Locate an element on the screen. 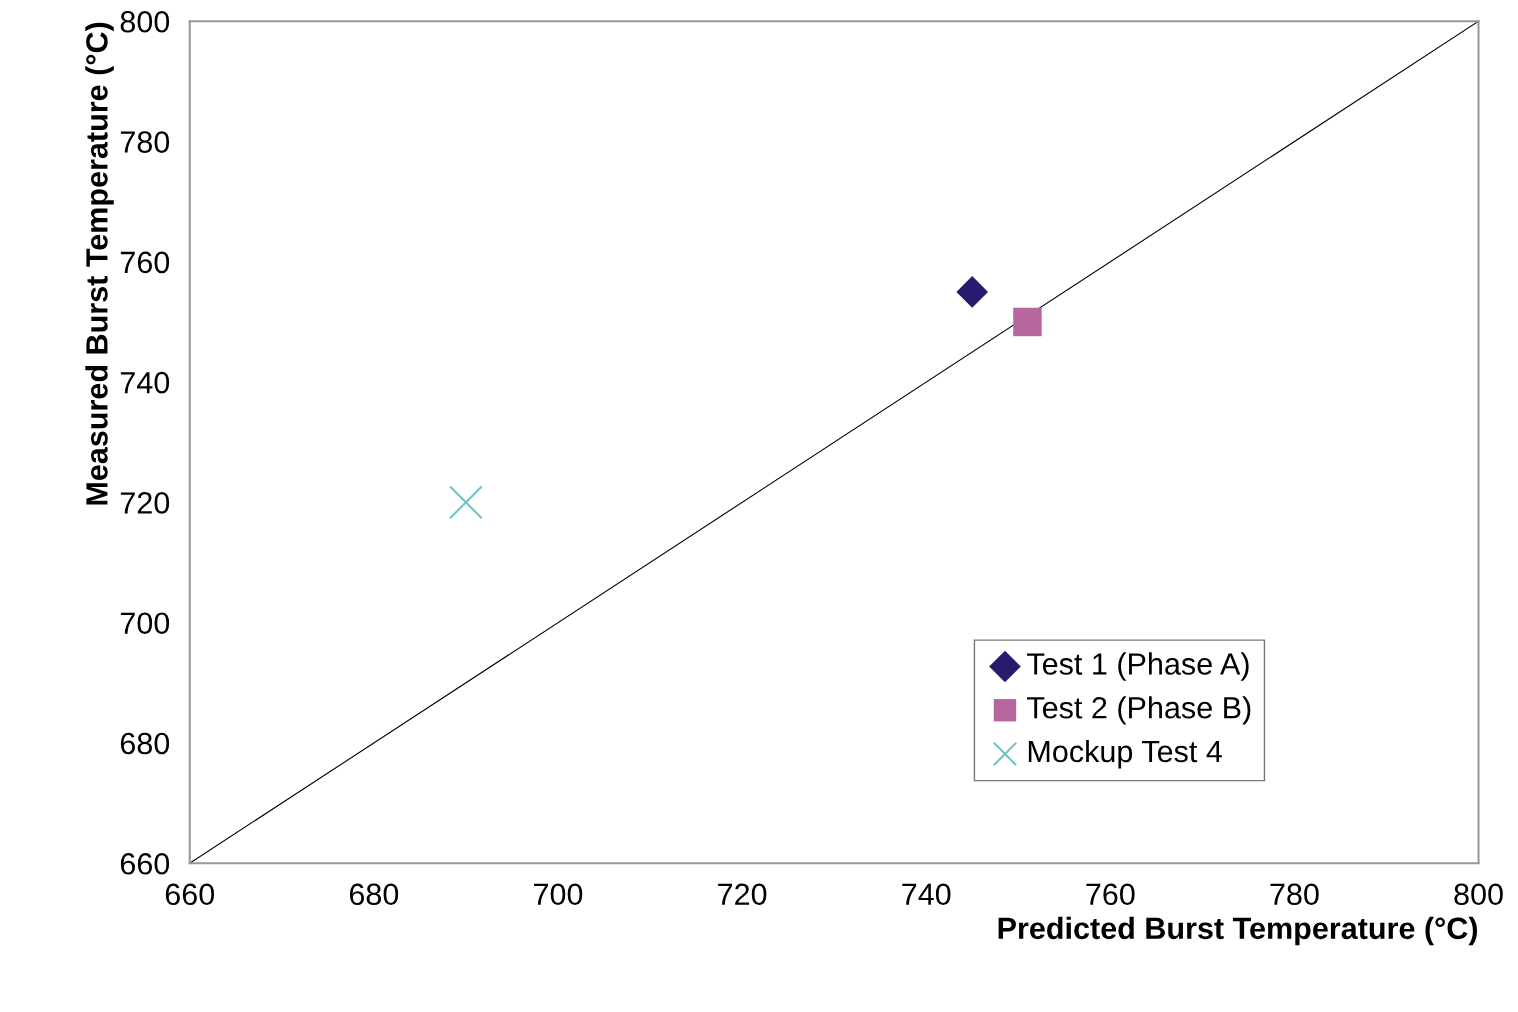  y-tick-label: 780 is located at coordinates (145, 142).